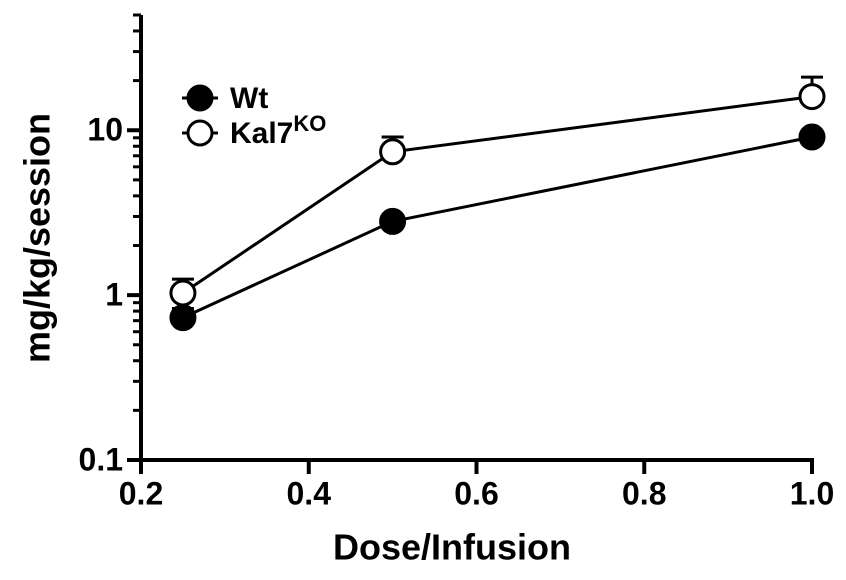 Image resolution: width=846 pixels, height=580 pixels. I want to click on y-tick-label: 10, so click(105, 130).